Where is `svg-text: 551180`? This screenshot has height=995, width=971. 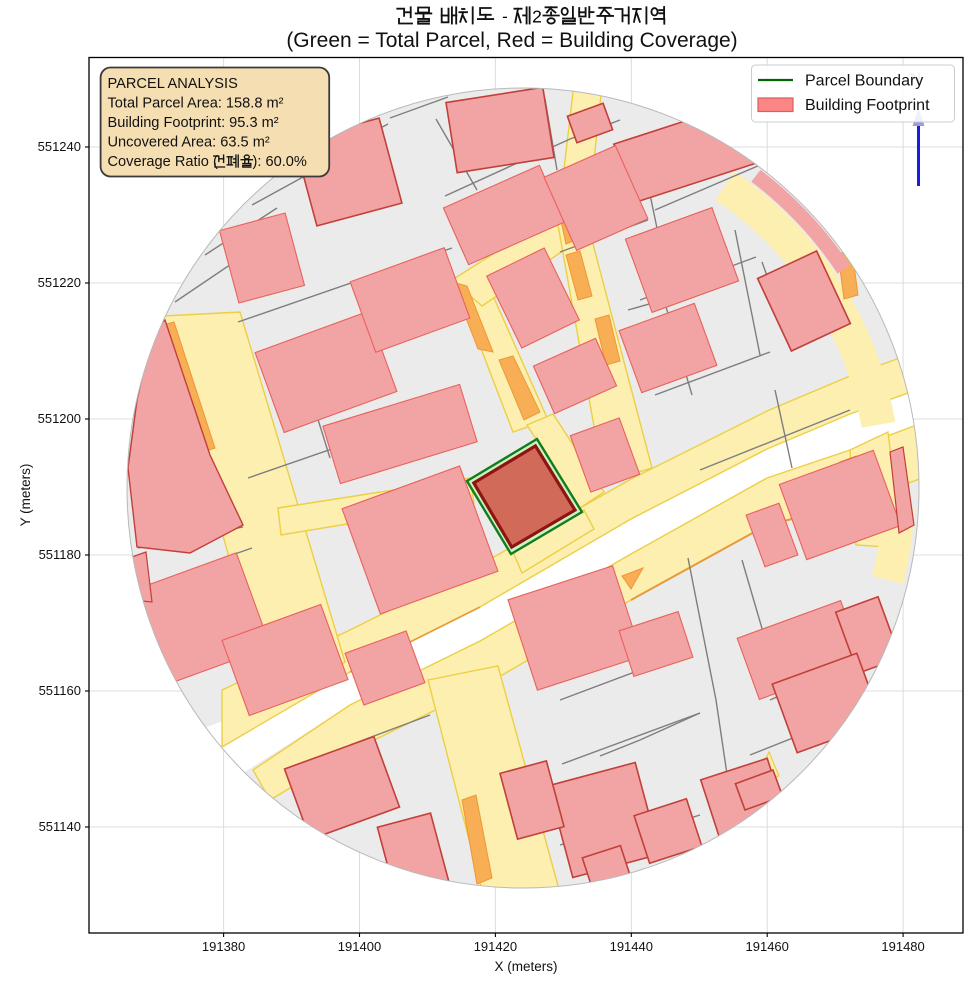
svg-text: 551180 is located at coordinates (60, 554).